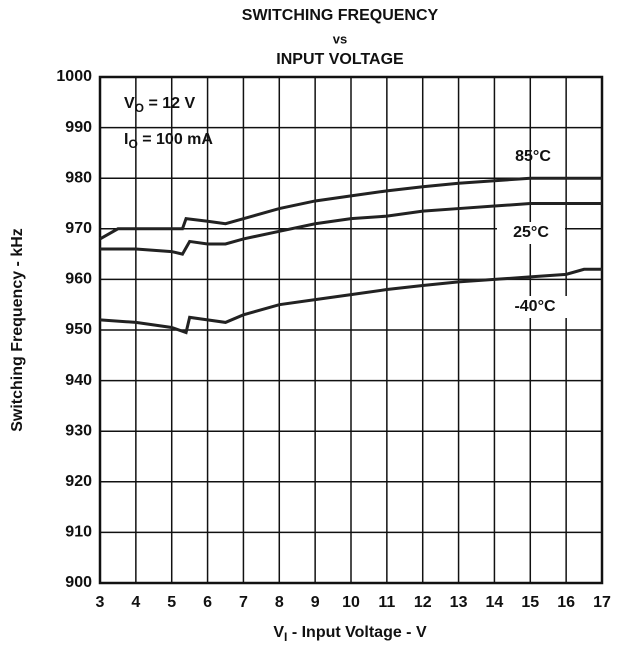 Image resolution: width=621 pixels, height=651 pixels. Describe the element at coordinates (533, 156) in the screenshot. I see `series-label: 85°C` at that location.